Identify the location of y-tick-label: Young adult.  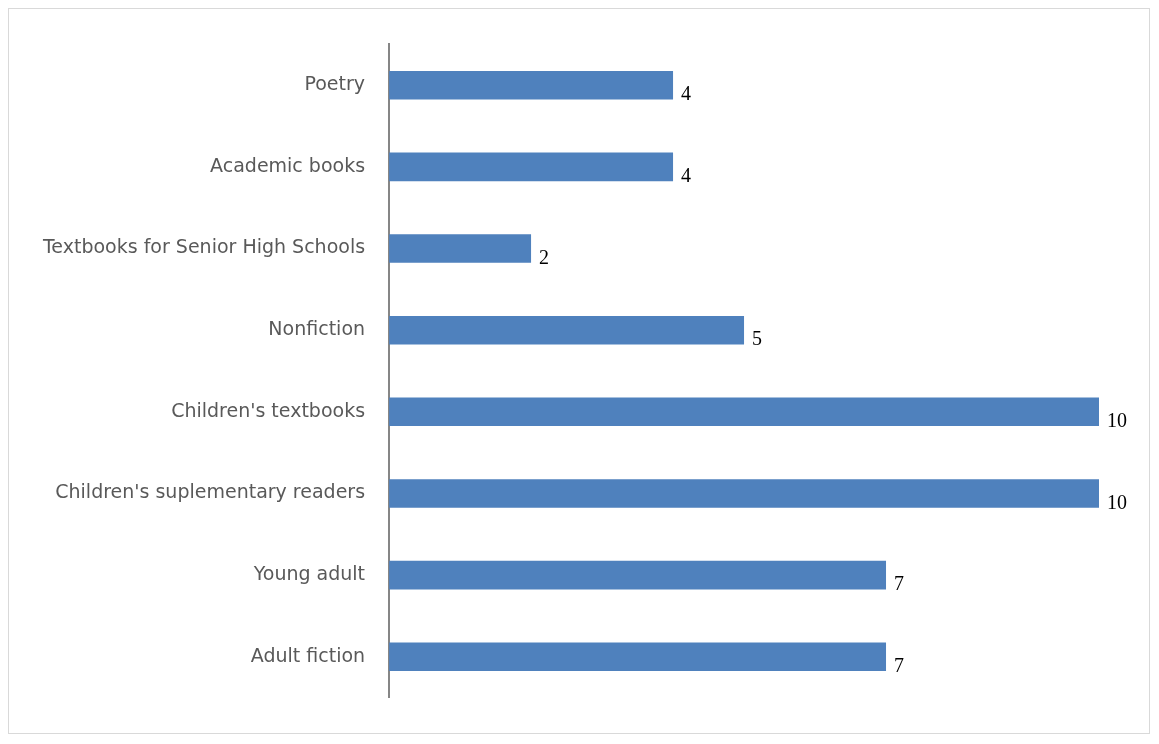
(309, 573).